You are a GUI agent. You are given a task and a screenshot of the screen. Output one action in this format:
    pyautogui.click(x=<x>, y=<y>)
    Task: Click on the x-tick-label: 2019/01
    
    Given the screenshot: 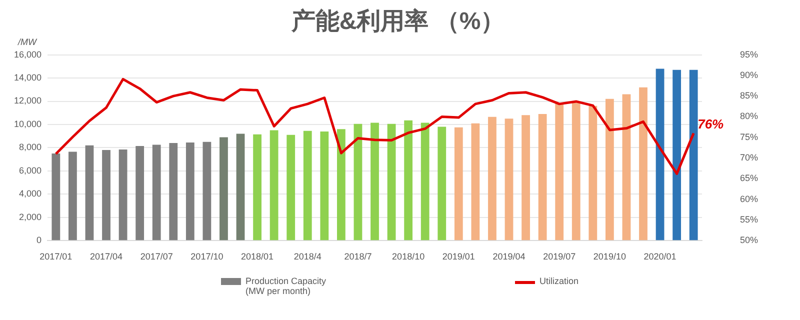 What is the action you would take?
    pyautogui.click(x=458, y=256)
    